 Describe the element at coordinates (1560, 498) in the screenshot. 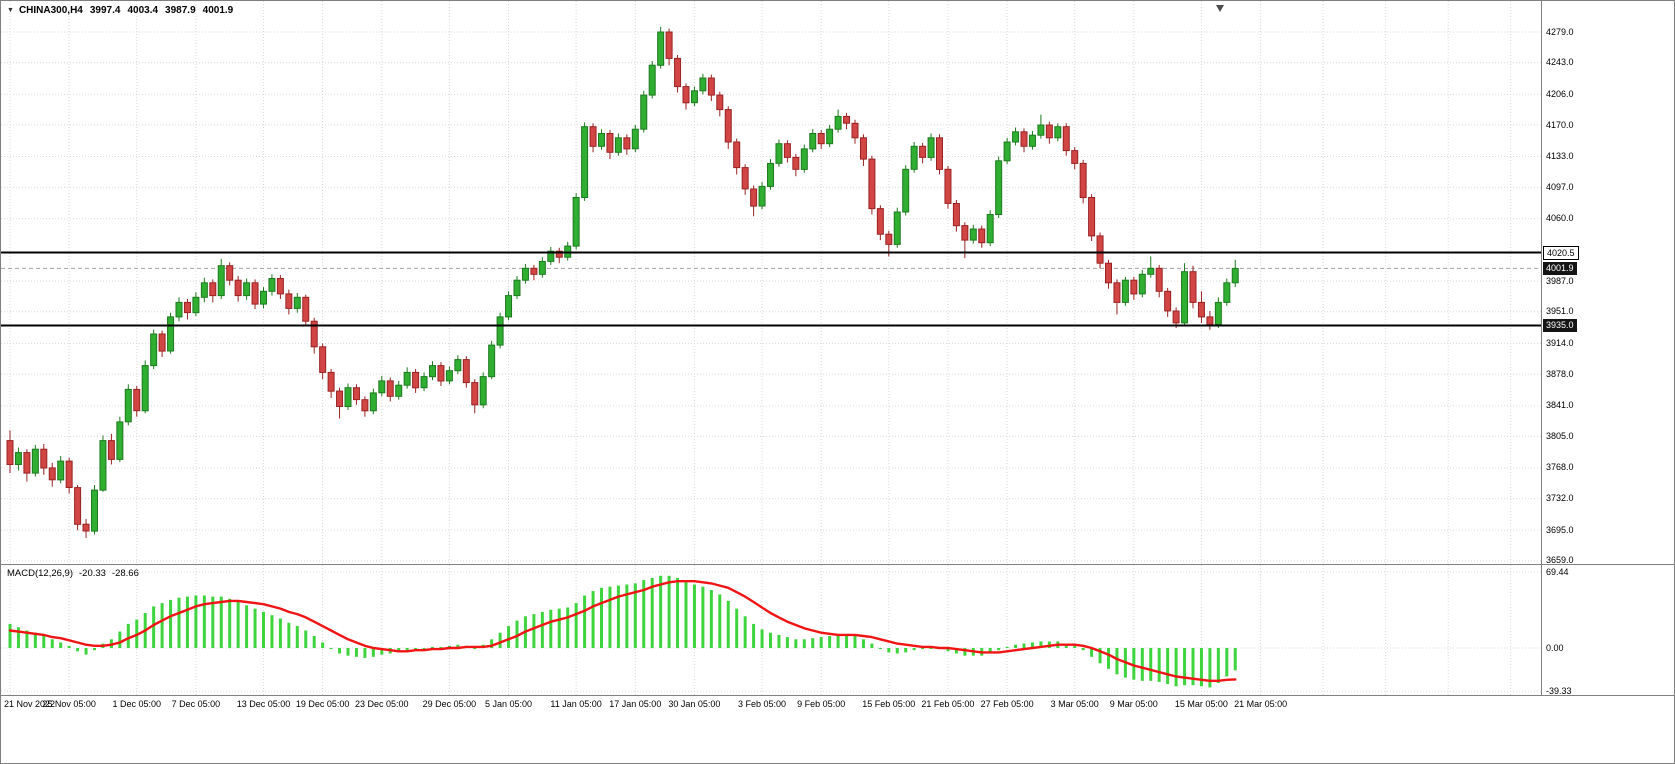

I see `price-tick-label: 3732.0` at that location.